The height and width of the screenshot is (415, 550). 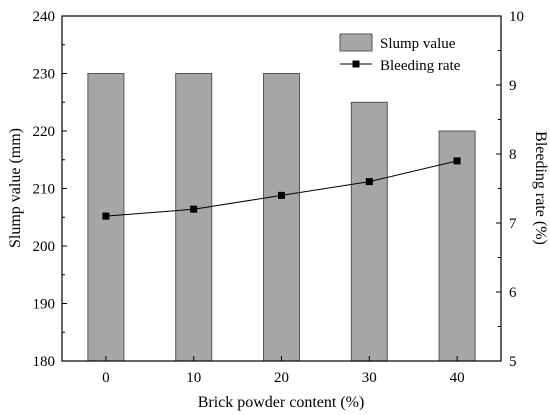 What do you see at coordinates (513, 86) in the screenshot?
I see `y2-tick-label-9: 9` at bounding box center [513, 86].